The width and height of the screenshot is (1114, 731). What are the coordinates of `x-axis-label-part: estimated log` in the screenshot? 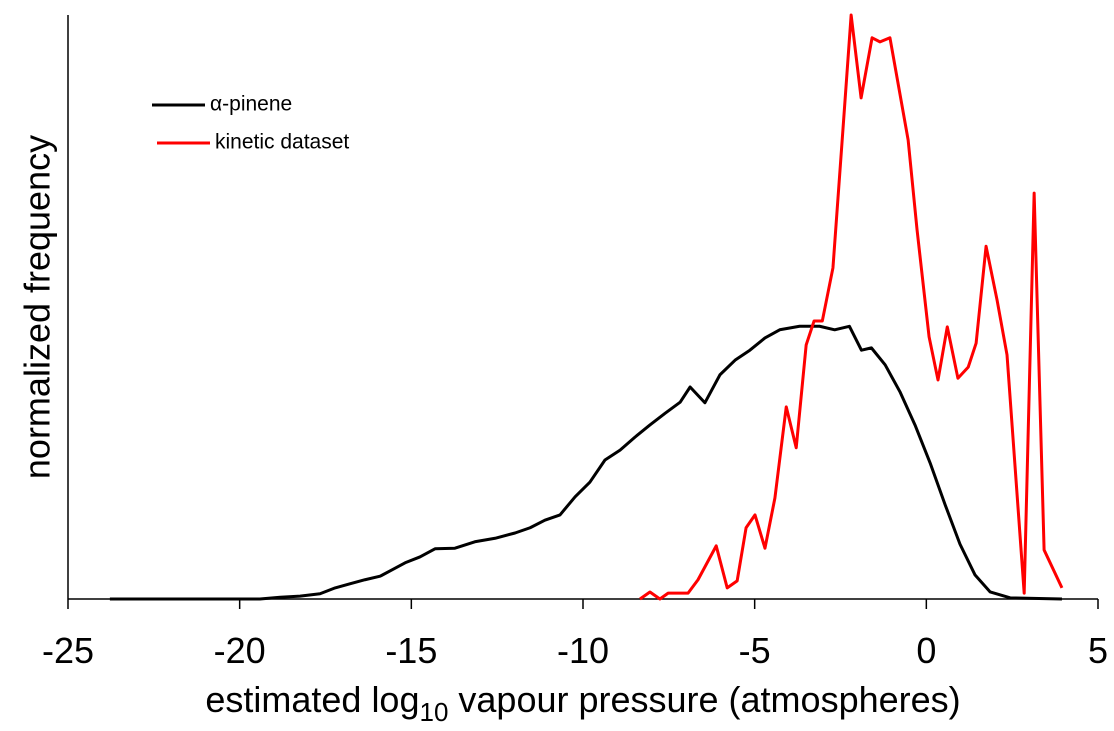 It's located at (312, 699).